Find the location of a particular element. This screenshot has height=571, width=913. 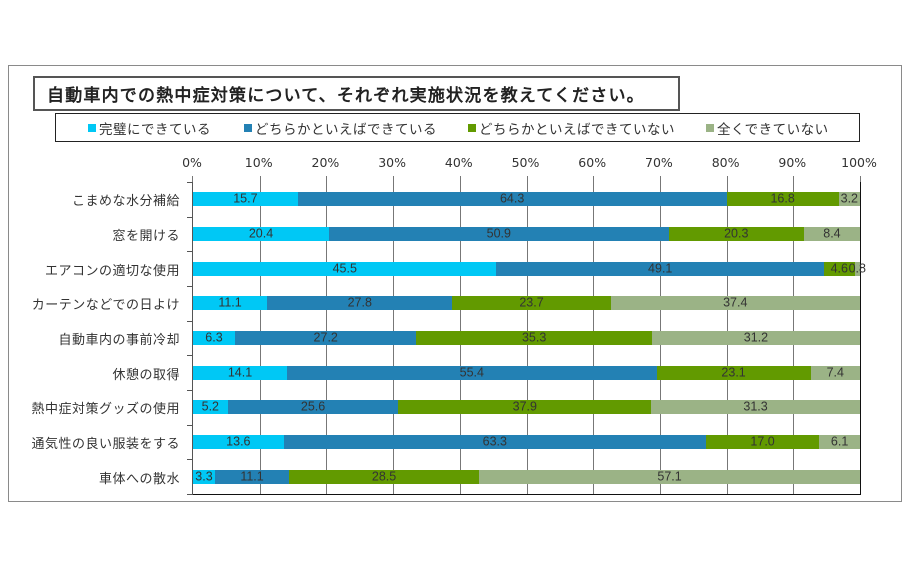

data-label: 0.8 is located at coordinates (857, 268).